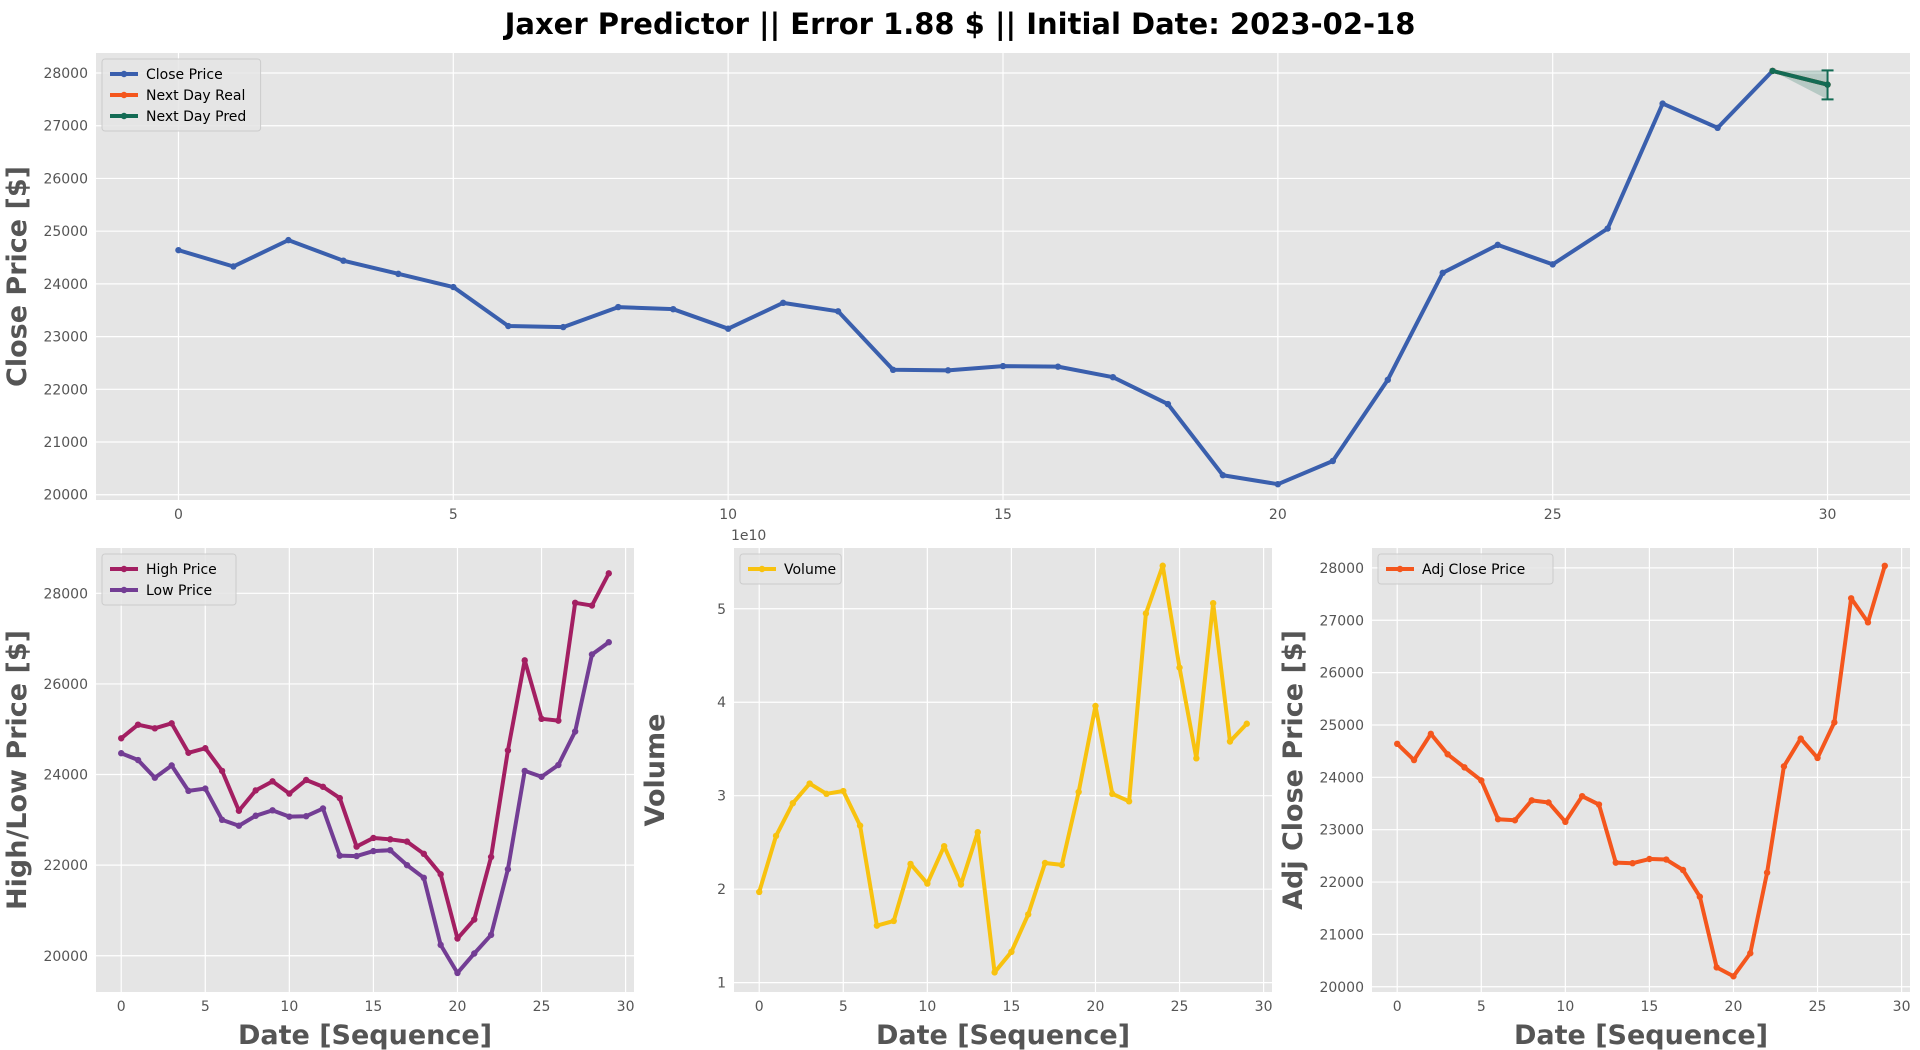 This screenshot has width=1920, height=1050. What do you see at coordinates (65, 496) in the screenshot?
I see `y-tick-label: 20000` at bounding box center [65, 496].